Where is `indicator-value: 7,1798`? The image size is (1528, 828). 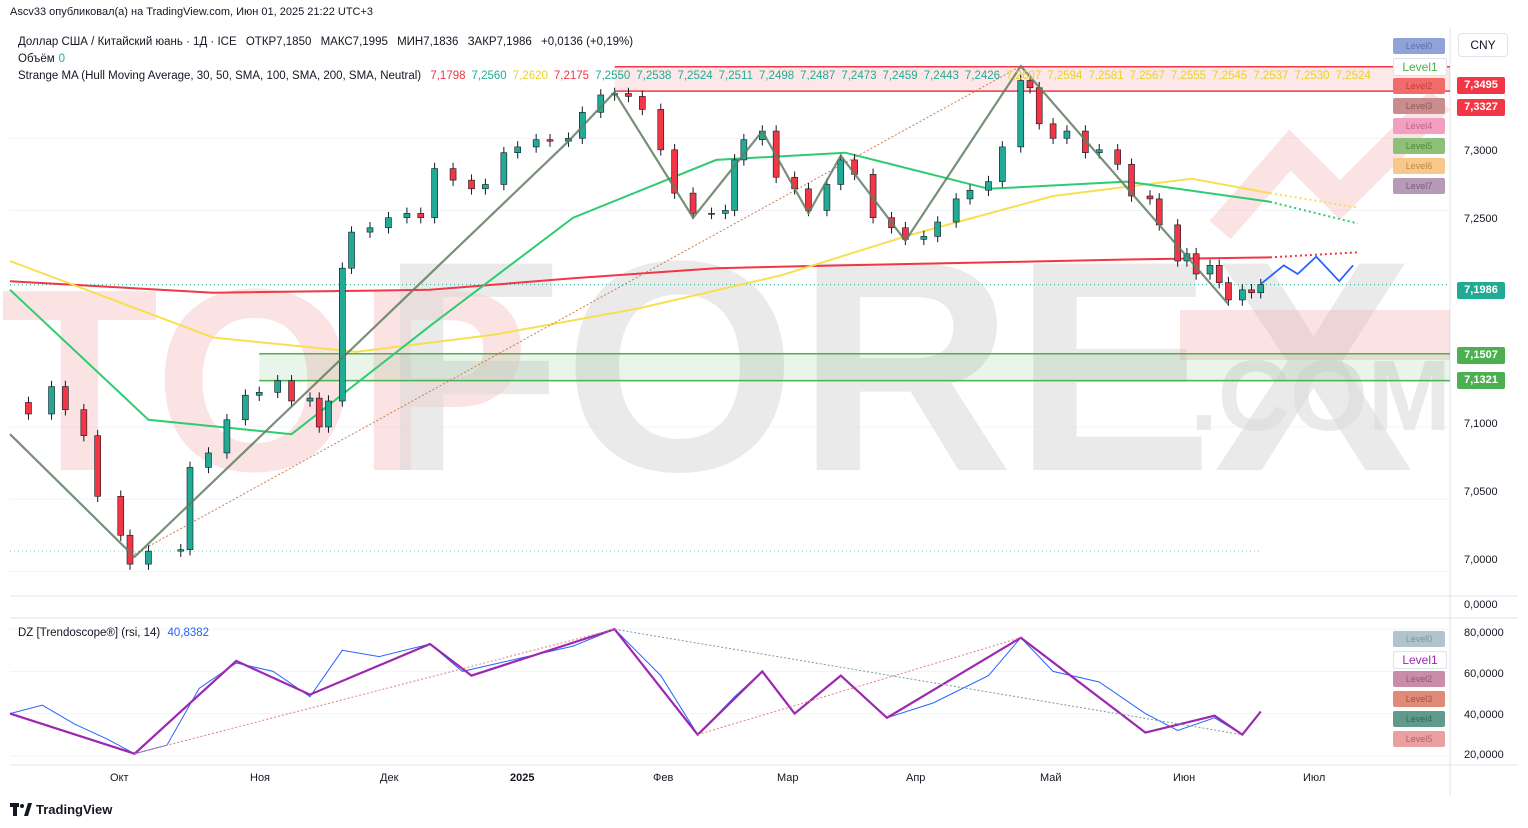 indicator-value: 7,1798 is located at coordinates (448, 76).